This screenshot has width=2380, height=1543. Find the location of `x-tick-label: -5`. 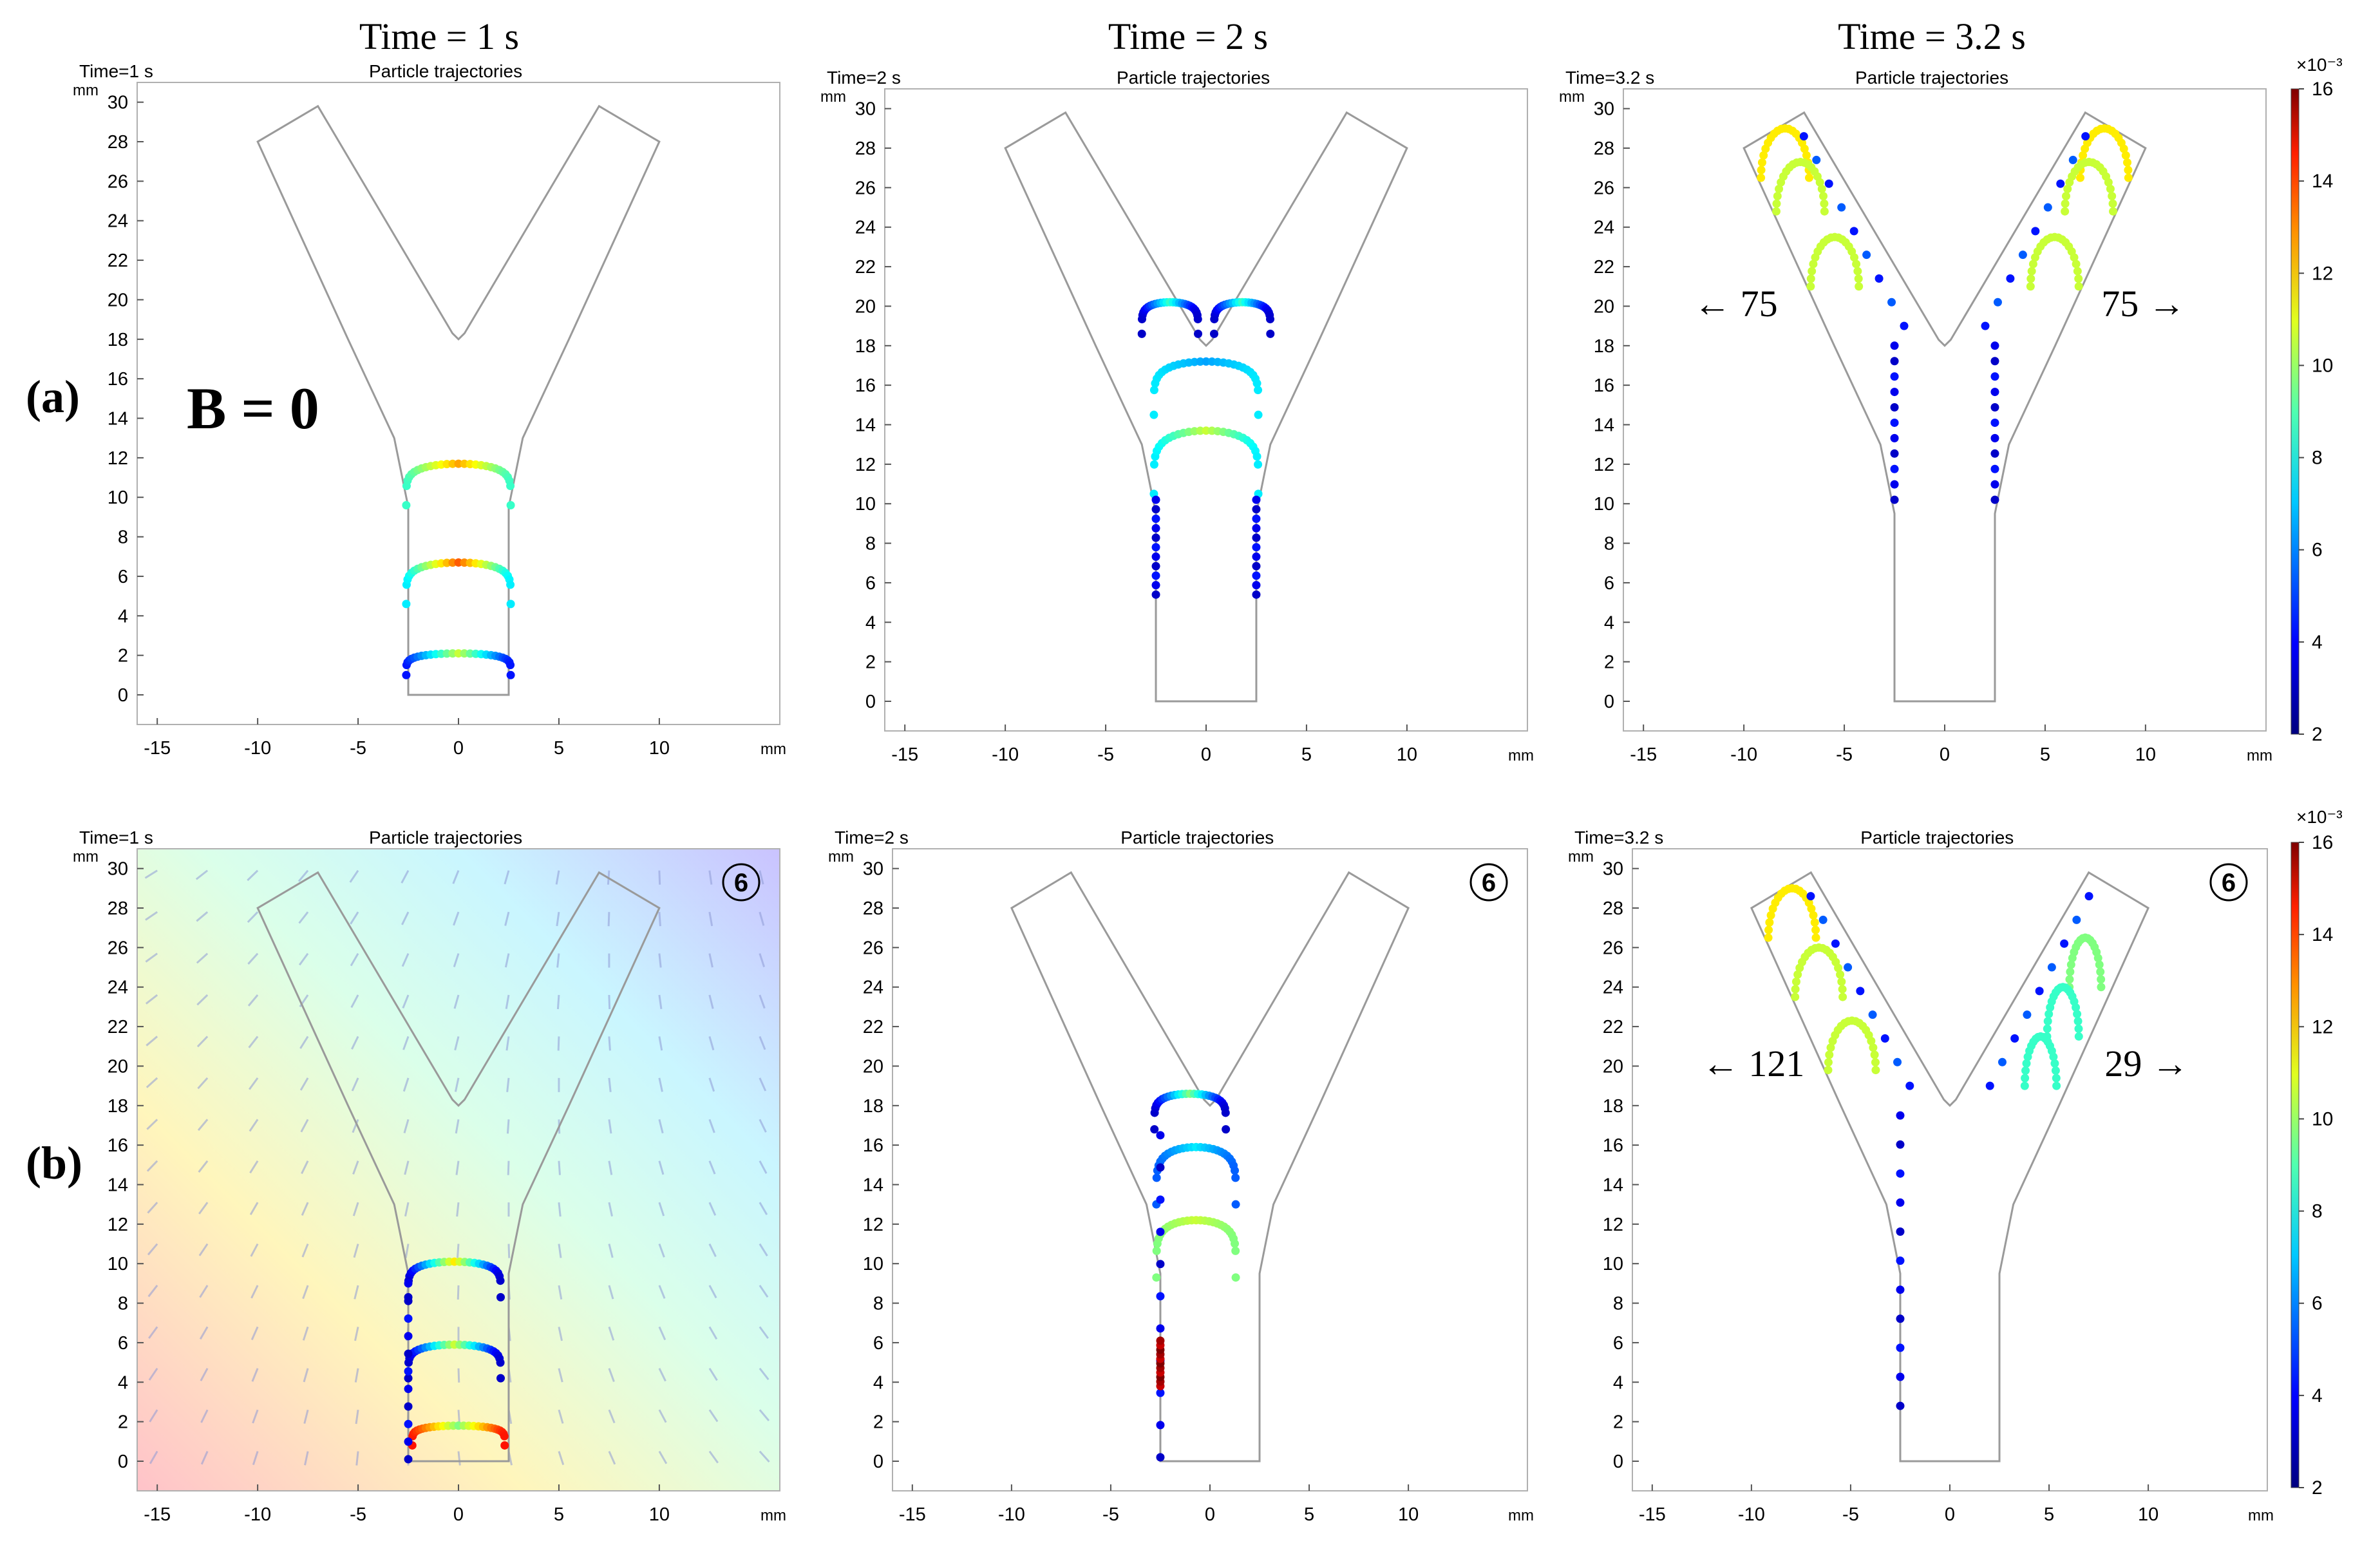

x-tick-label: -5 is located at coordinates (1110, 1514).